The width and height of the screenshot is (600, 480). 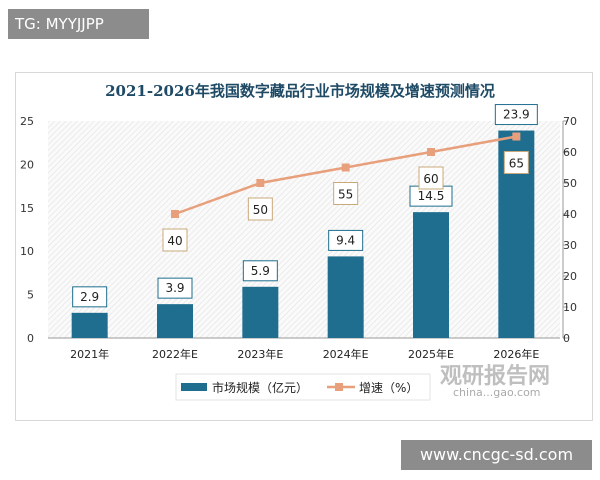 I want to click on growth-data-label: 50, so click(x=260, y=210).